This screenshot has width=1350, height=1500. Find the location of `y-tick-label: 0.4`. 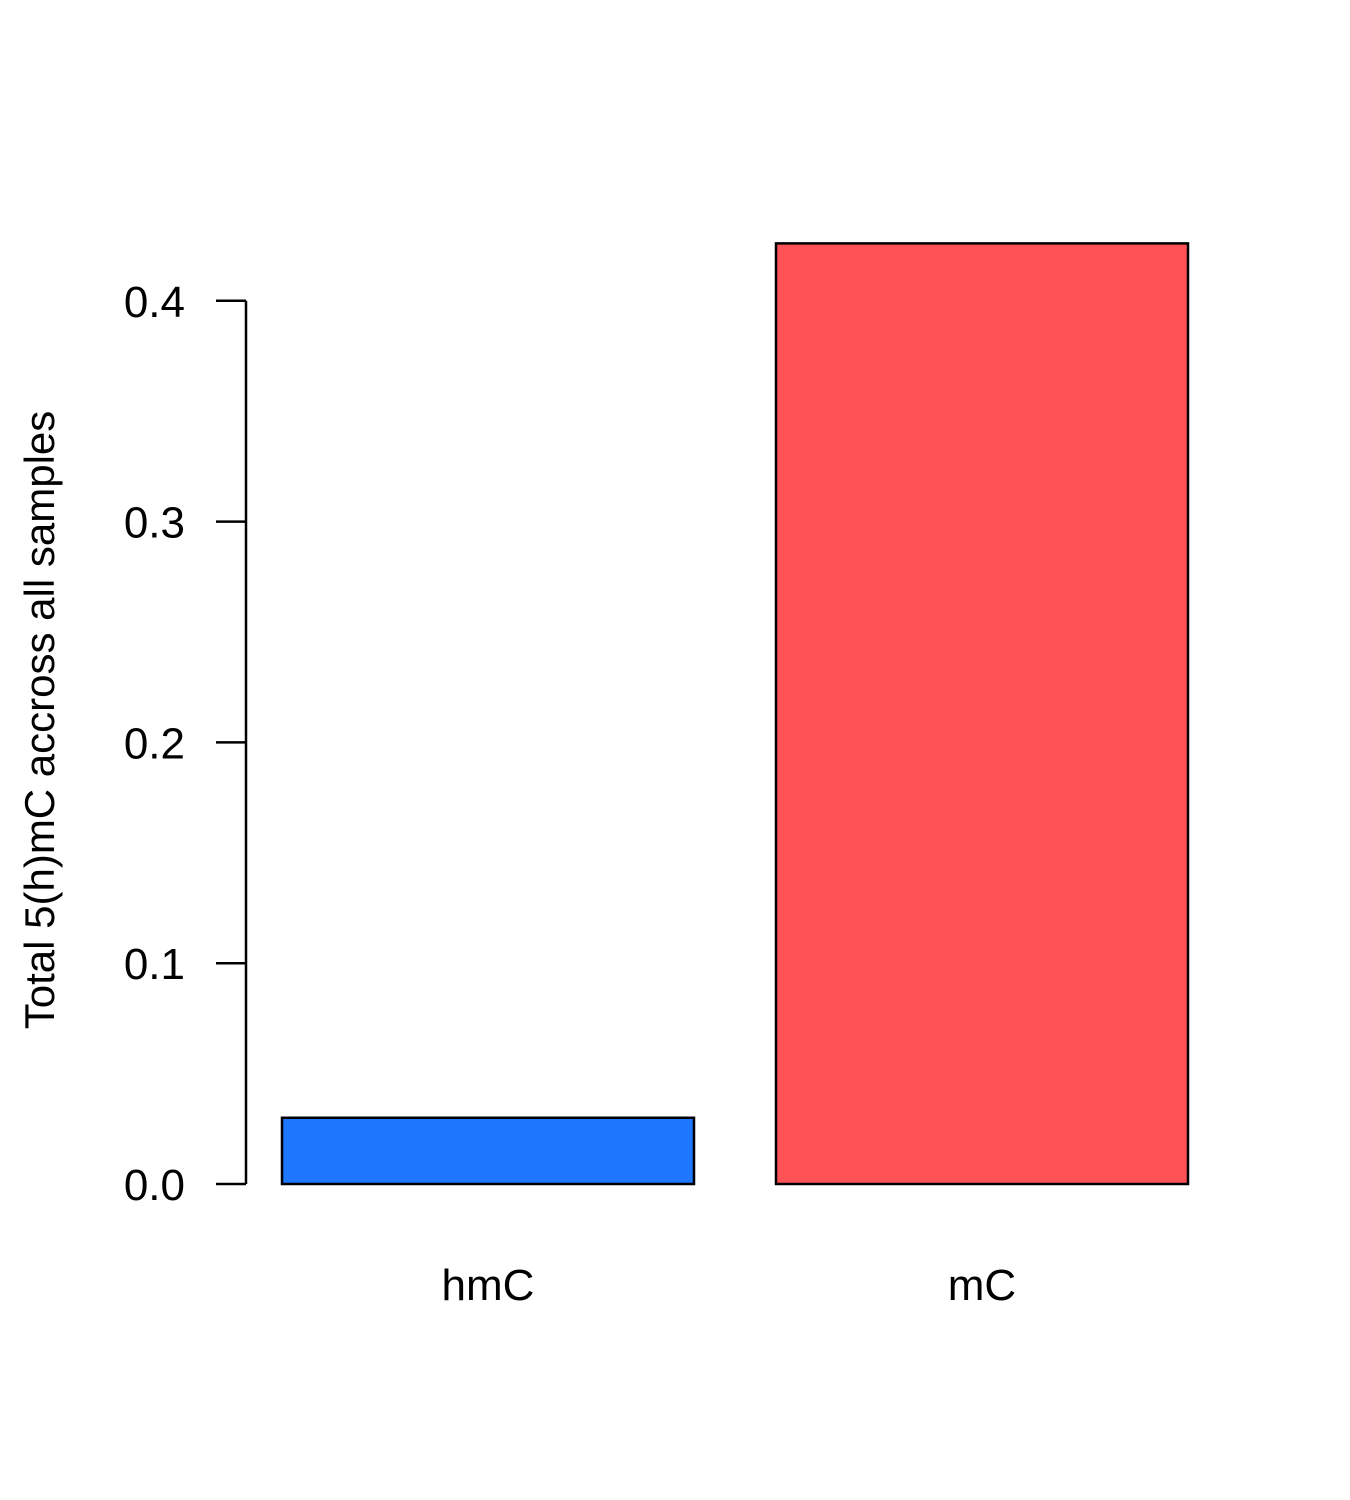

y-tick-label: 0.4 is located at coordinates (154, 302).